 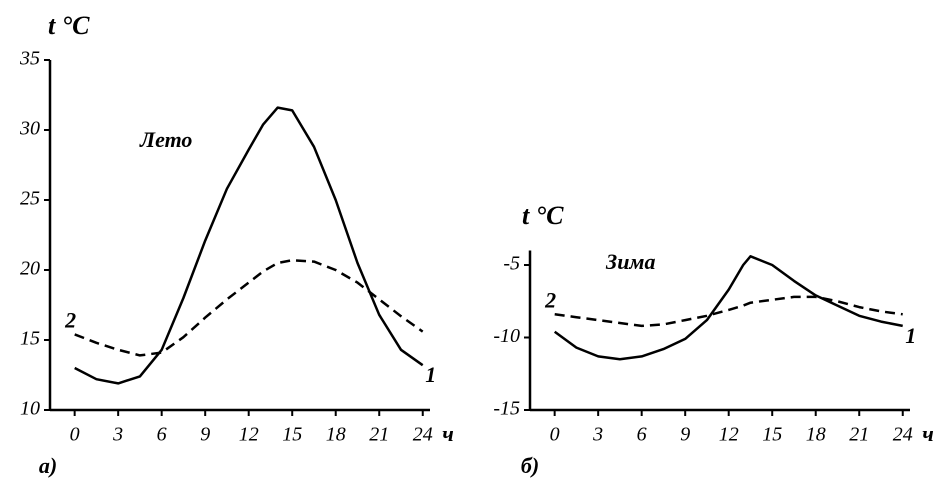 What do you see at coordinates (48, 465) in the screenshot?
I see `panel-label: а)` at bounding box center [48, 465].